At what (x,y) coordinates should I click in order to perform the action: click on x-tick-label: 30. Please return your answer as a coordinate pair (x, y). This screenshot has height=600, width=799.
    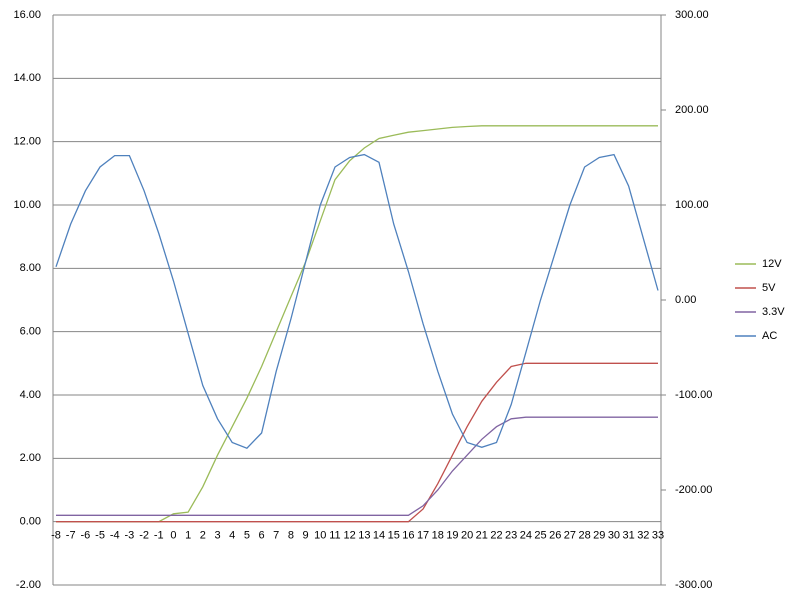
    Looking at the image, I should click on (614, 536).